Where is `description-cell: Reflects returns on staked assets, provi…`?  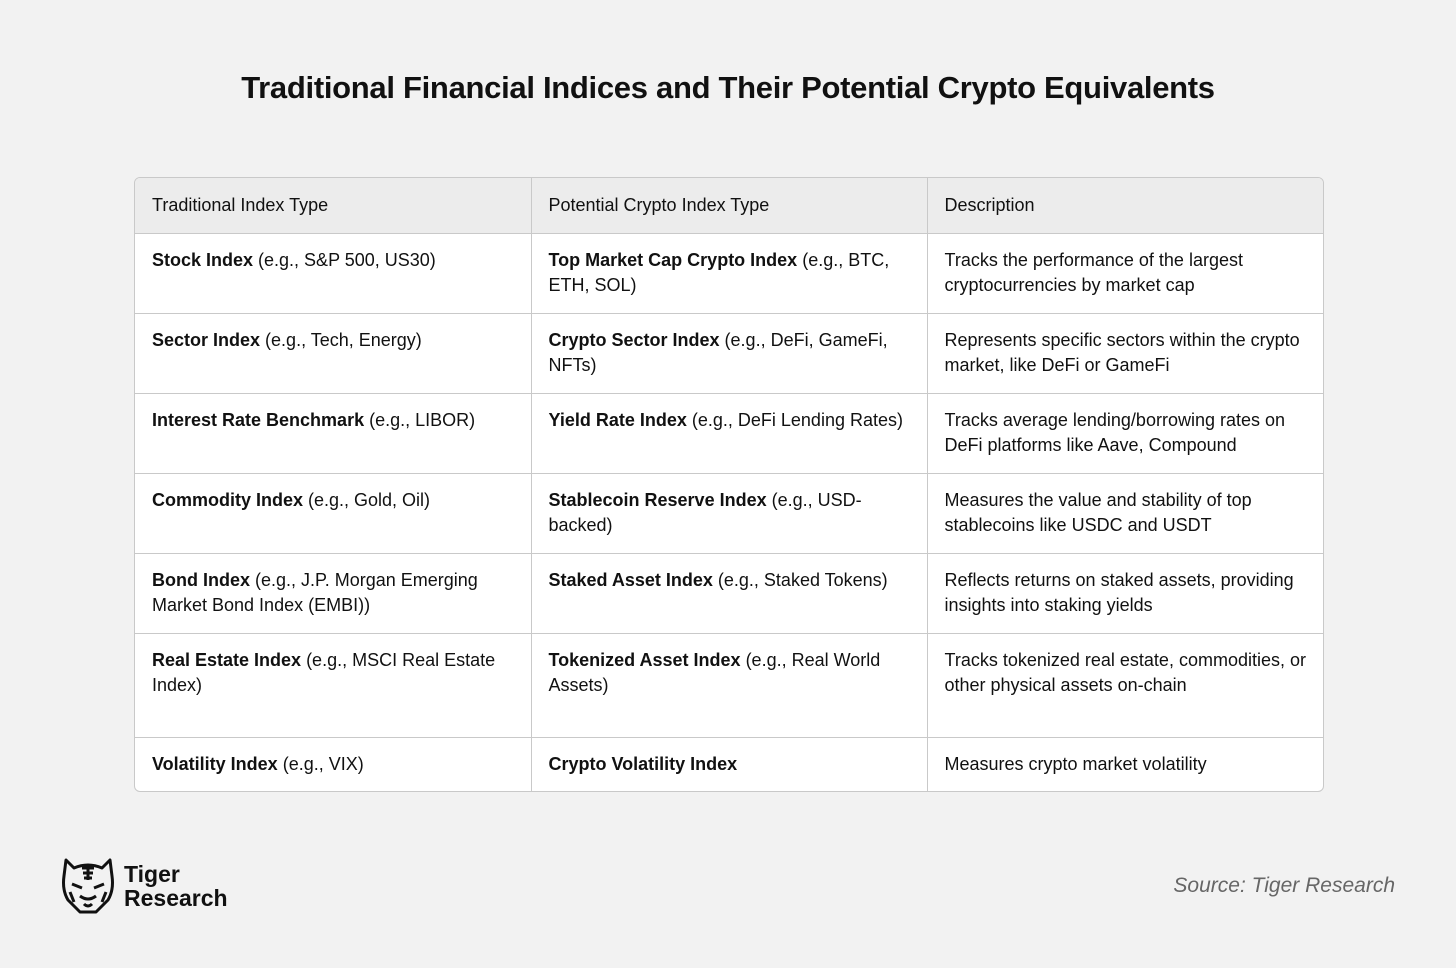
description-cell: Reflects returns on staked assets, provi… is located at coordinates (1125, 593).